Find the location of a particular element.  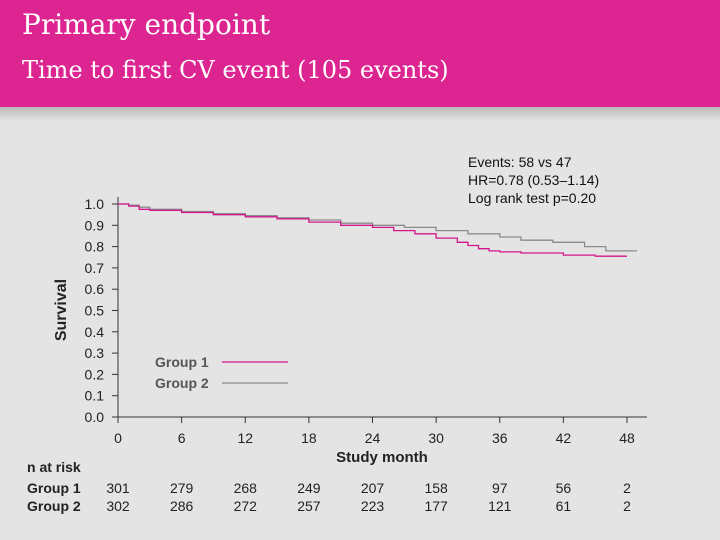

x-tick-label: 24 is located at coordinates (373, 438).